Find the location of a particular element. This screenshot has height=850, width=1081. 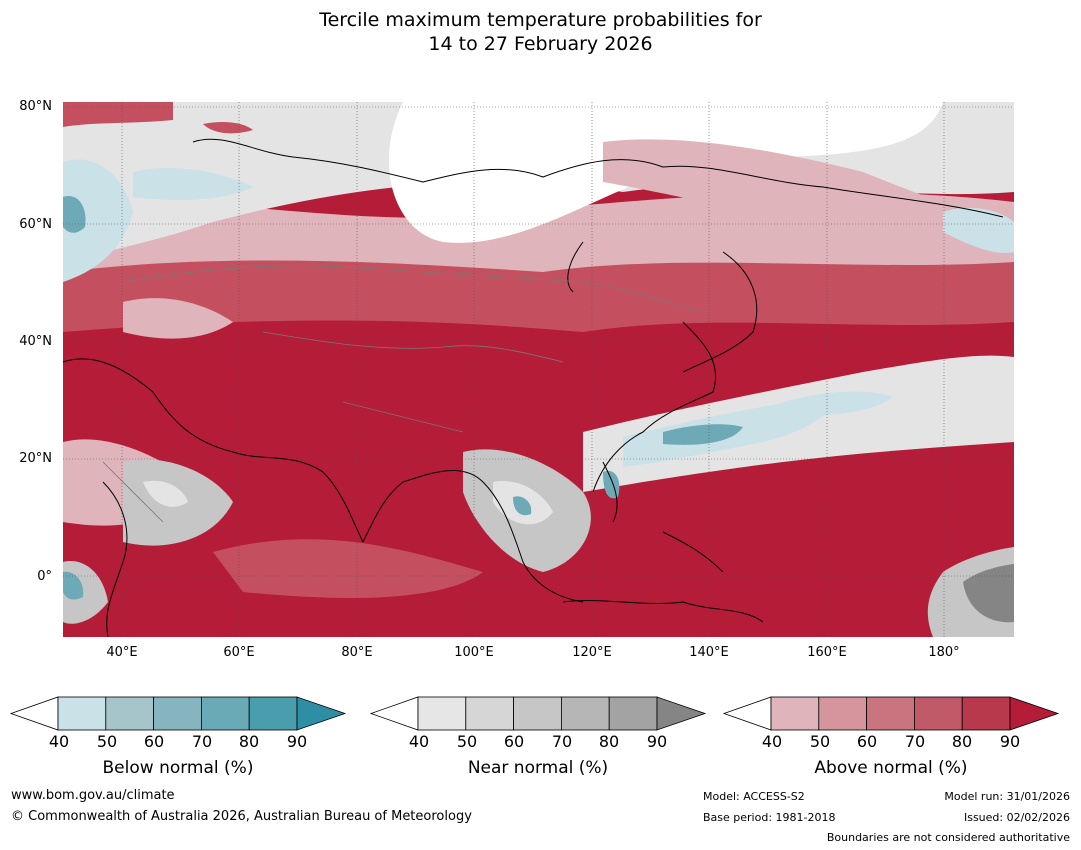

bay-of-bengal-coastline is located at coordinates (473, 536).